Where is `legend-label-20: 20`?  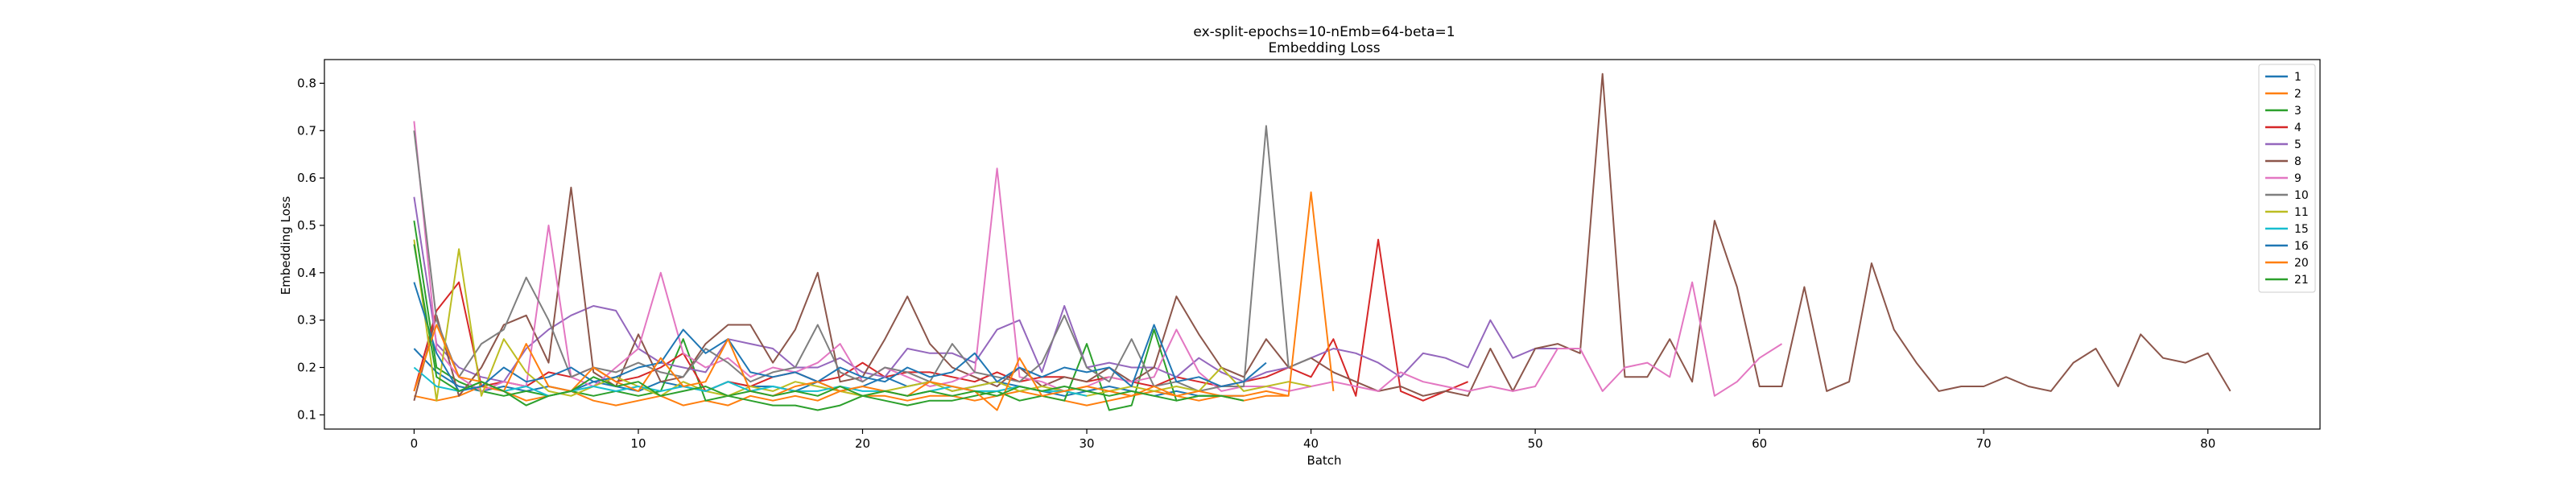
legend-label-20: 20 is located at coordinates (2301, 263).